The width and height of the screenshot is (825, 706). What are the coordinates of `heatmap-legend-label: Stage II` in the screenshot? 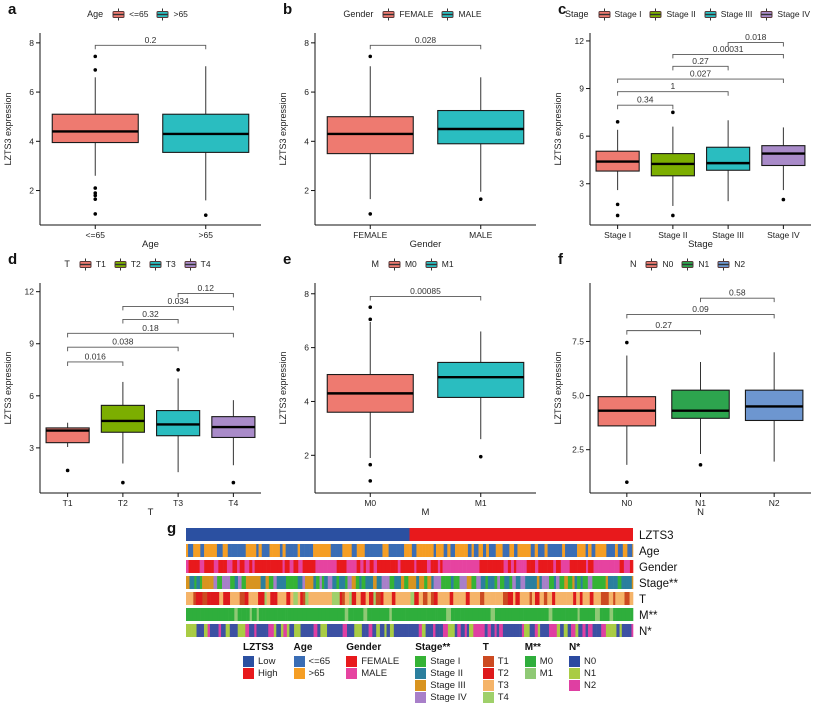 It's located at (446, 673).